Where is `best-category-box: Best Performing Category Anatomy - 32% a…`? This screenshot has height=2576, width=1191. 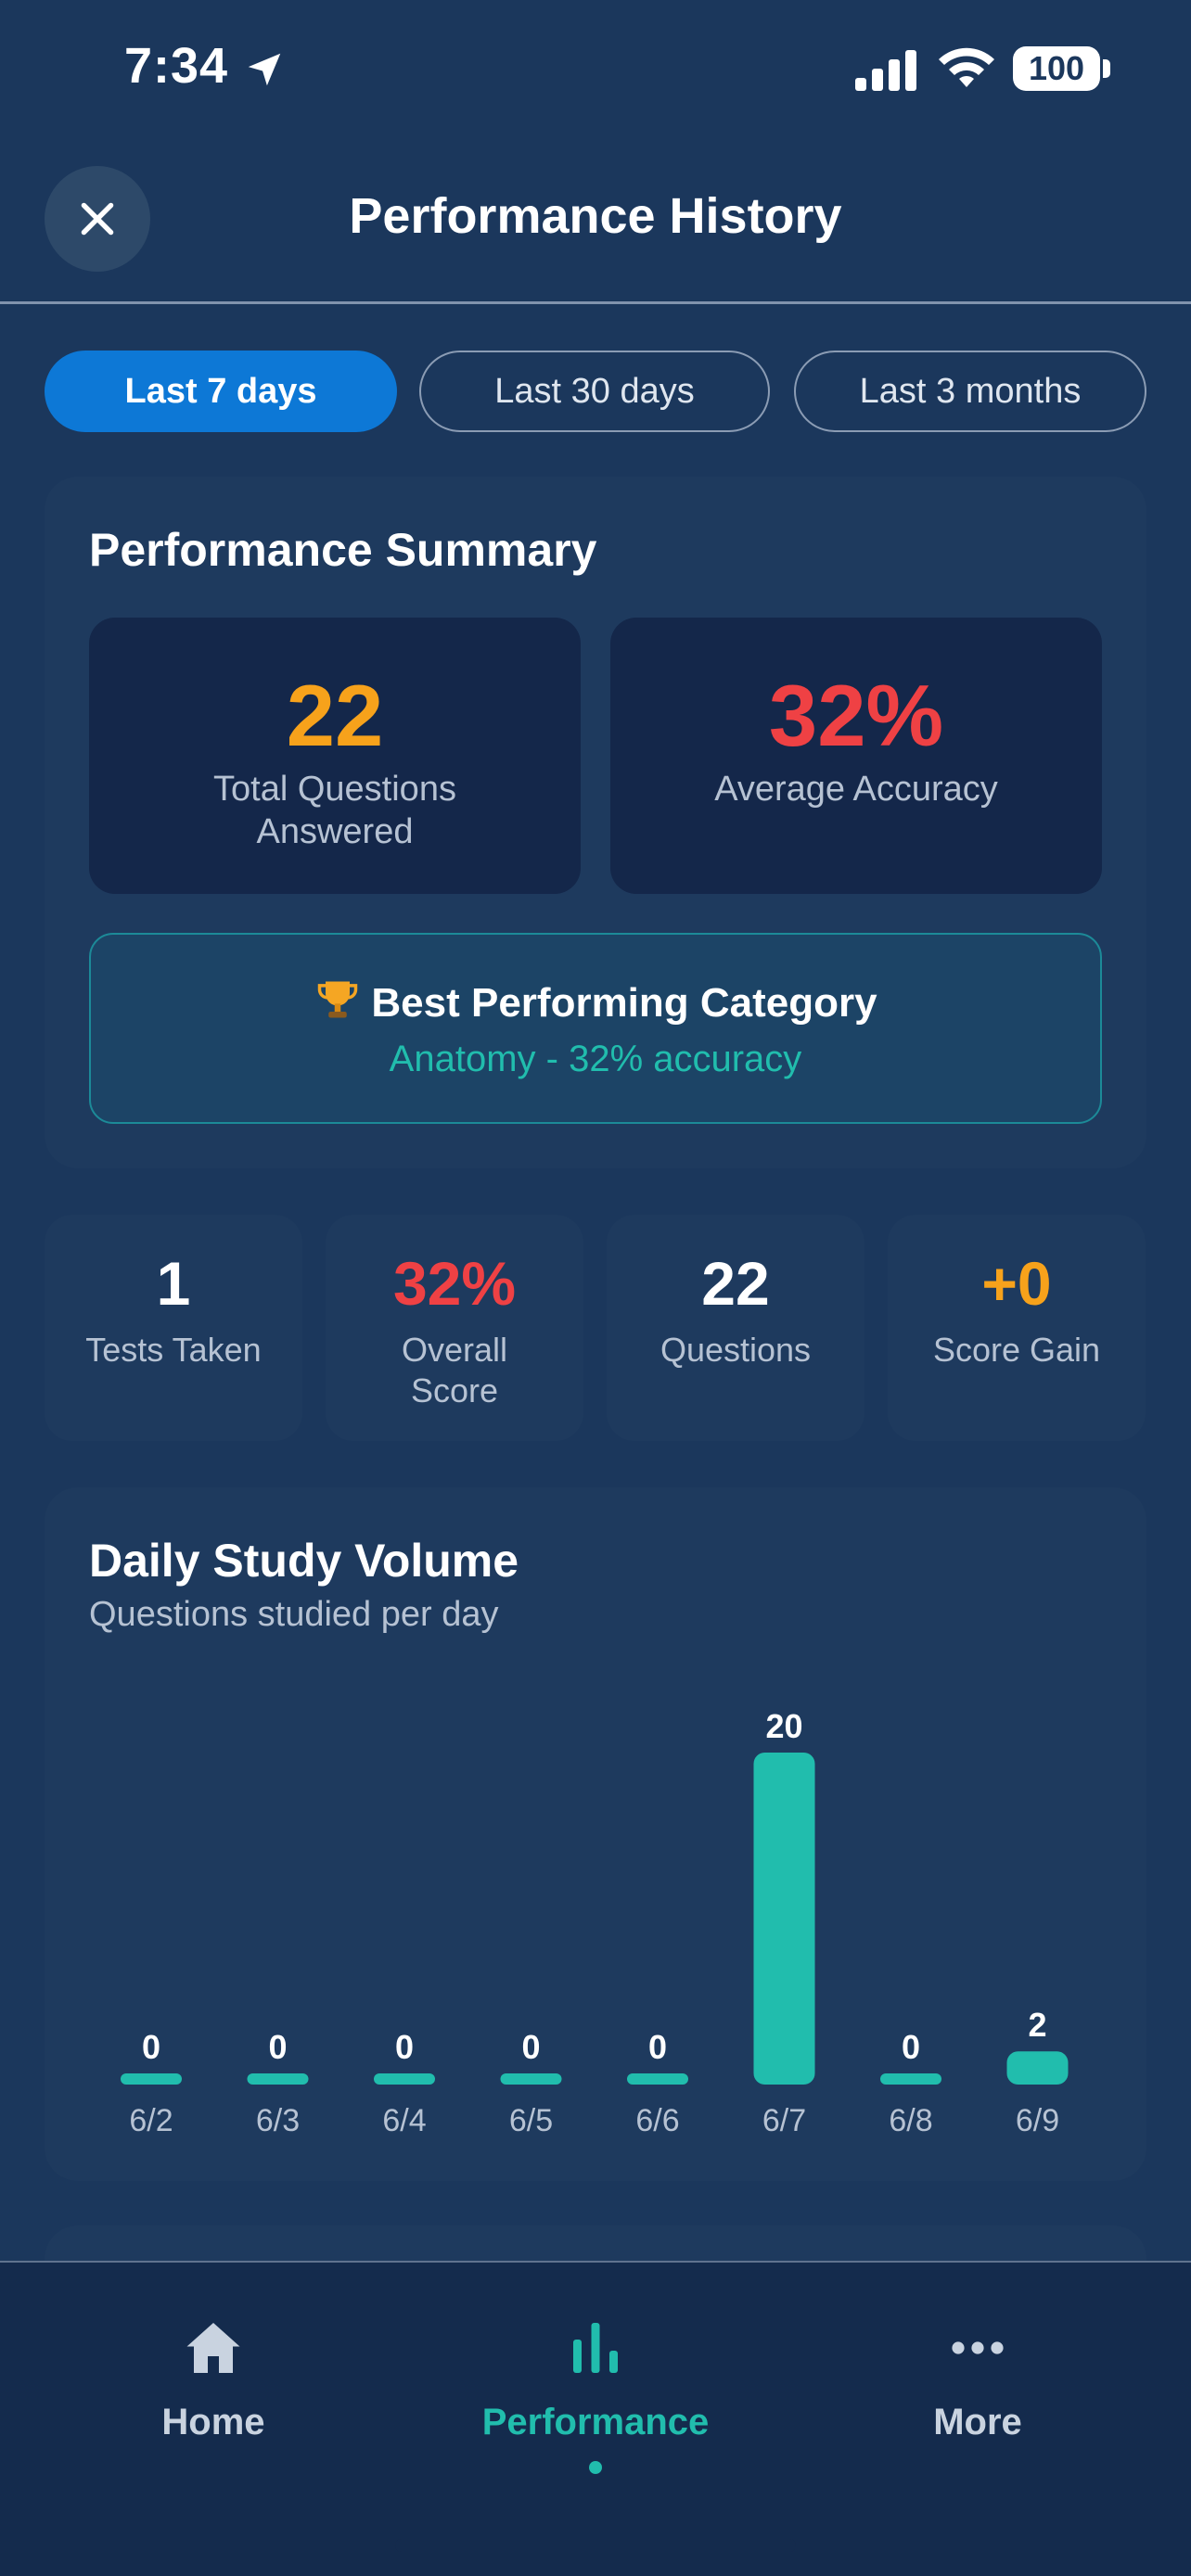
best-category-box: Best Performing Category Anatomy - 32% a… is located at coordinates (595, 1029).